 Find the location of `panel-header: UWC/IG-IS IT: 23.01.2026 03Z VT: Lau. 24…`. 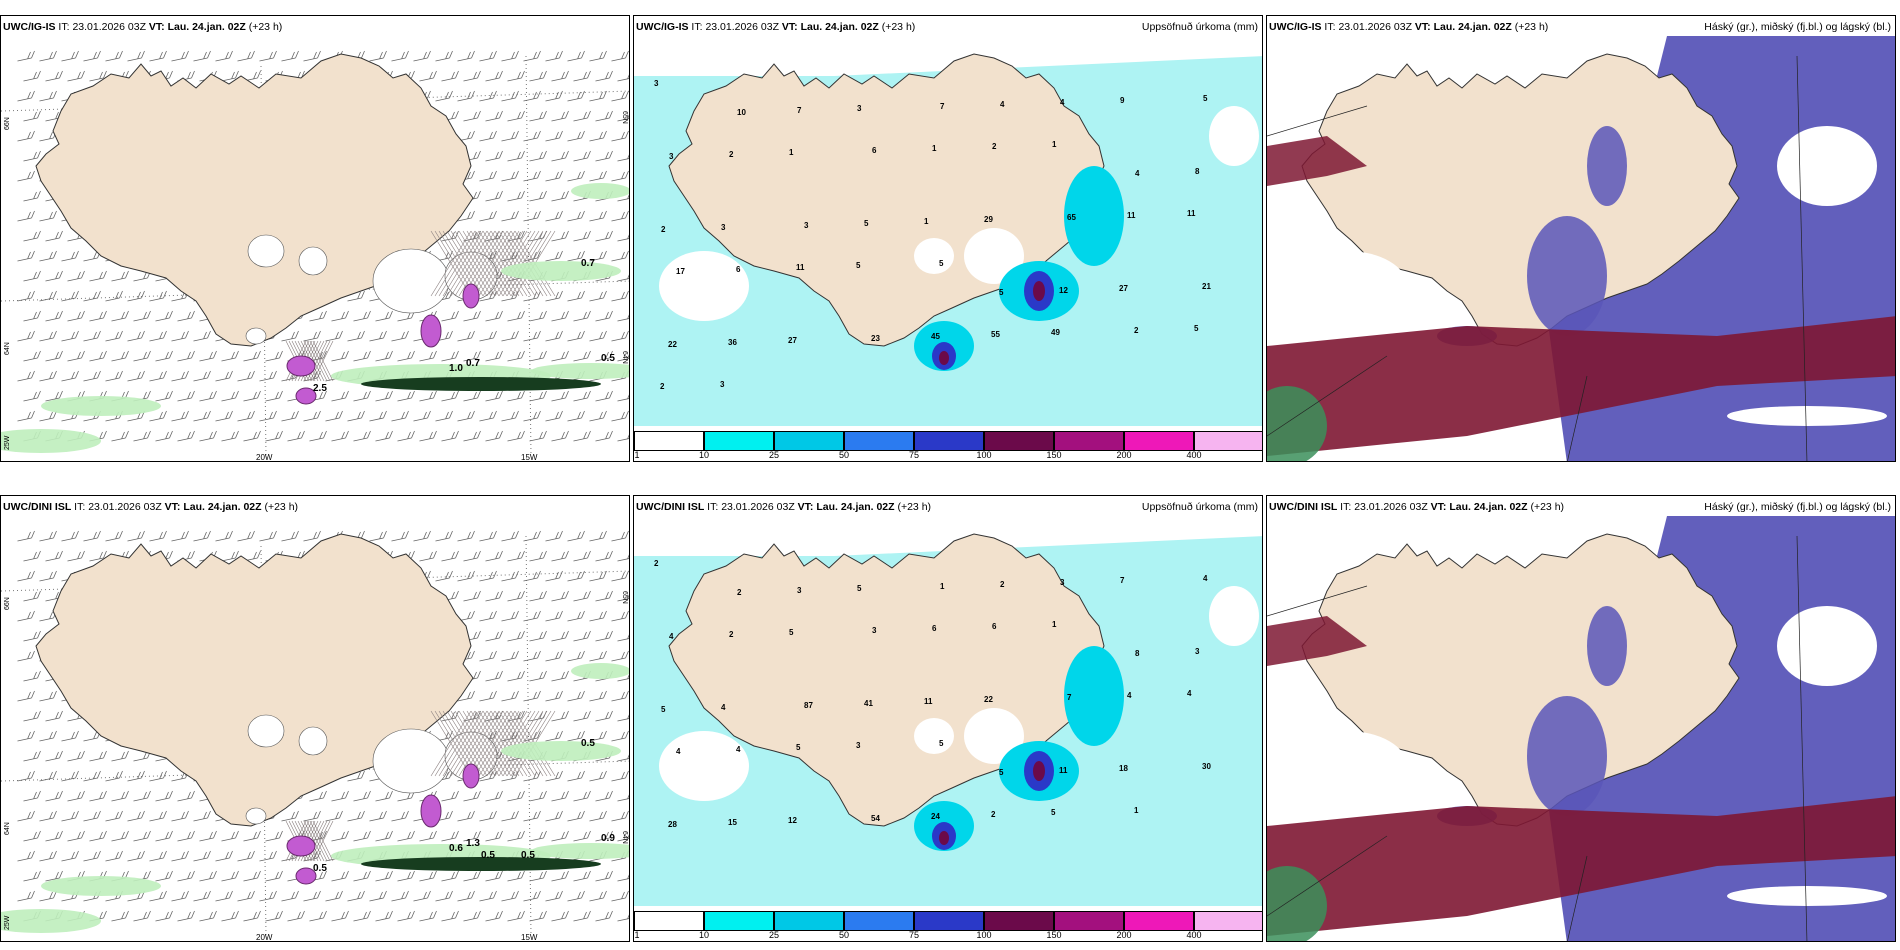

panel-header: UWC/IG-IS IT: 23.01.2026 03Z VT: Lau. 24… is located at coordinates (1409, 27).